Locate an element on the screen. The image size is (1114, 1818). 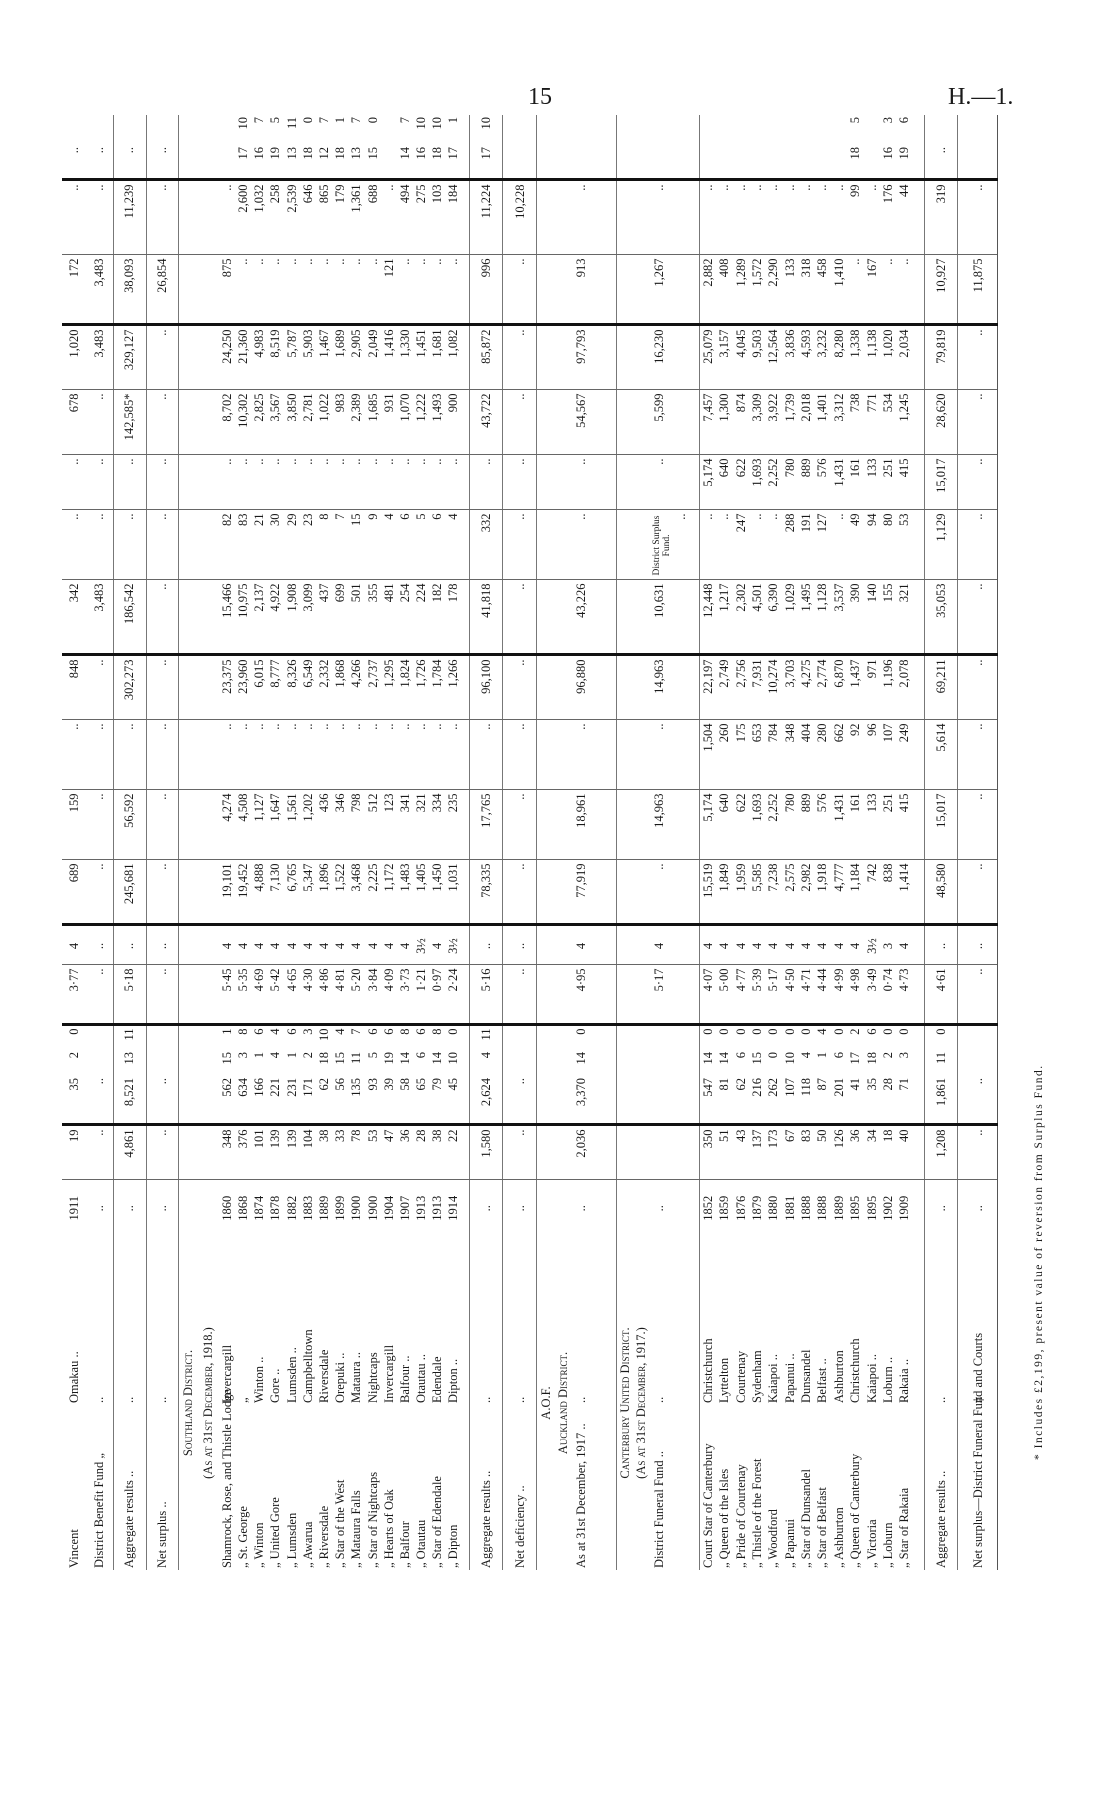
deficiency-shillings-cell: 13 is located at coordinates (291, 162).